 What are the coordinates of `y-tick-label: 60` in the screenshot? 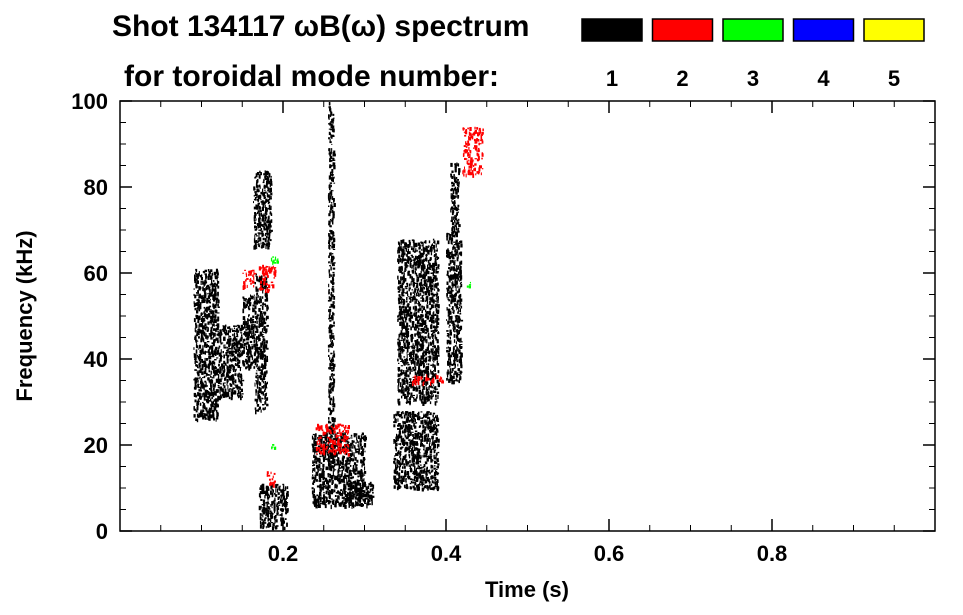 It's located at (96, 273).